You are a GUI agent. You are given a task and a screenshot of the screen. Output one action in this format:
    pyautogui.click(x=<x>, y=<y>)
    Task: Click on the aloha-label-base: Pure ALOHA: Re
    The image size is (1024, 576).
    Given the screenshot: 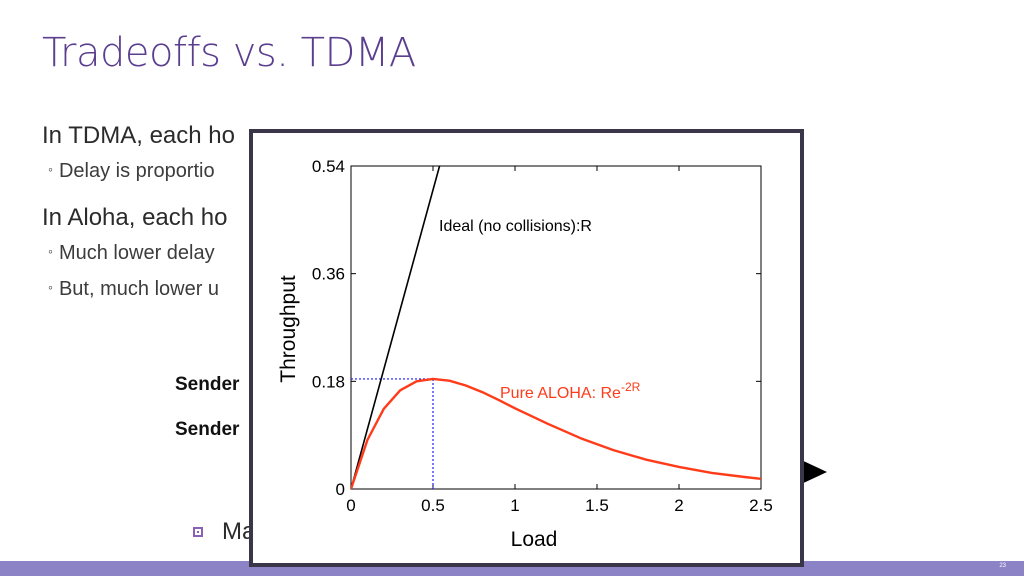 What is the action you would take?
    pyautogui.click(x=560, y=393)
    